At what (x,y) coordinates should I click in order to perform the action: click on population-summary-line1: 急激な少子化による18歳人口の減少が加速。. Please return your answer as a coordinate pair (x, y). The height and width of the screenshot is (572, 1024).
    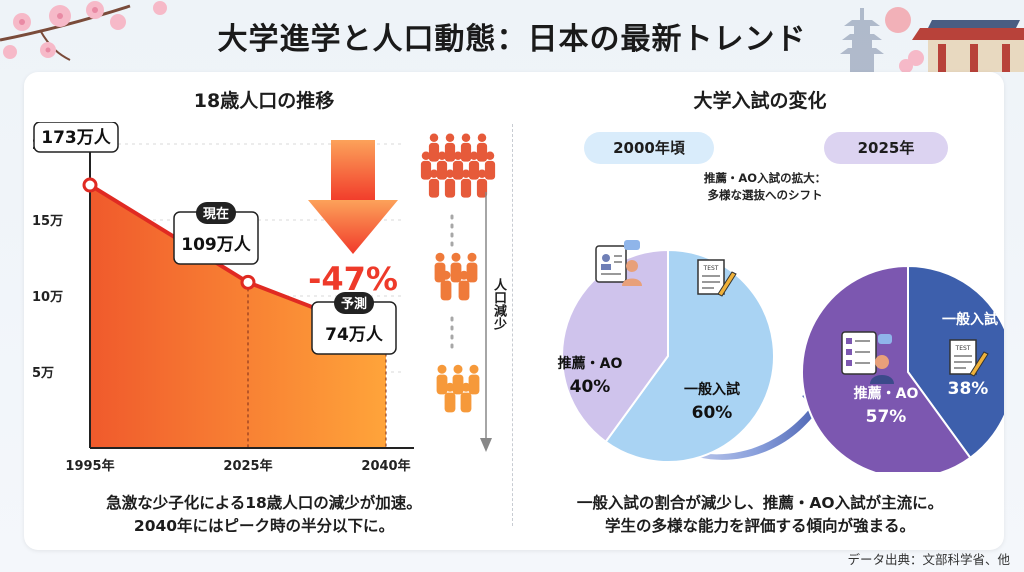
    Looking at the image, I should click on (264, 503).